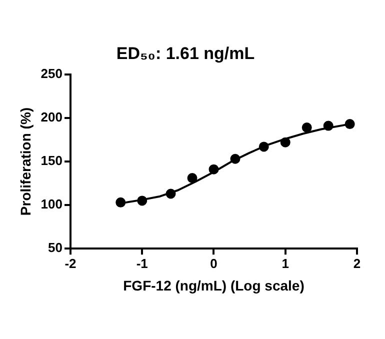 This screenshot has width=385, height=339. What do you see at coordinates (25, 161) in the screenshot?
I see `y-axis-title: Proliferation (%)` at bounding box center [25, 161].